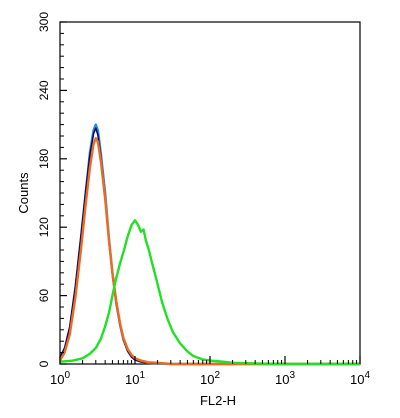  I want to click on y-tick-label: 300, so click(44, 22).